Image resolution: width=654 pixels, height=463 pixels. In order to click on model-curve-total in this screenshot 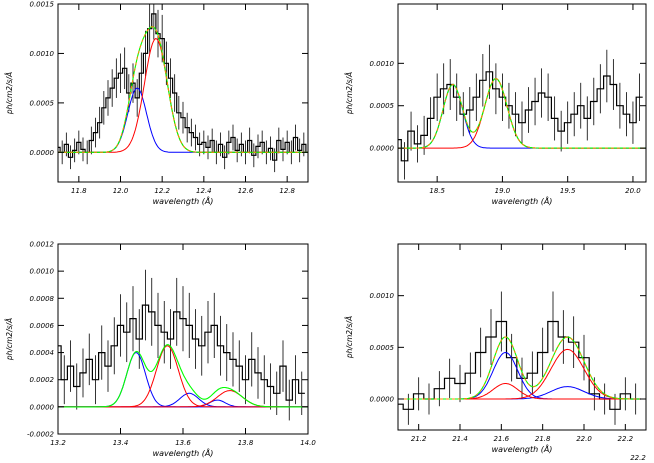, I will do `click(183, 376)`.